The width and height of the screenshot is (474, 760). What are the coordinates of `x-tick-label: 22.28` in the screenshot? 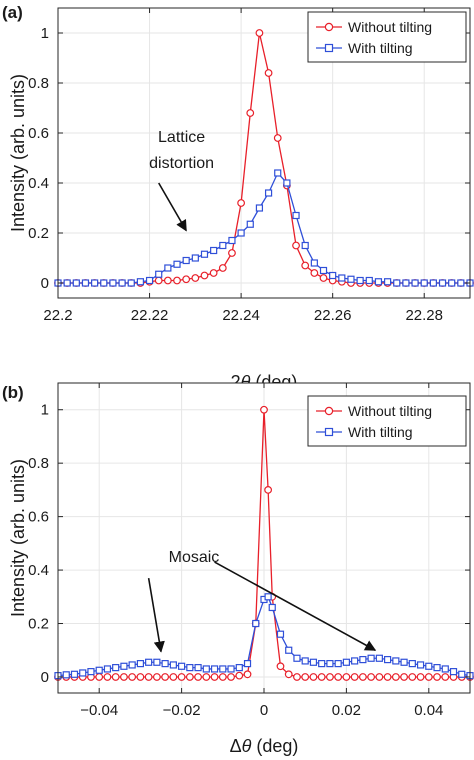 It's located at (424, 315).